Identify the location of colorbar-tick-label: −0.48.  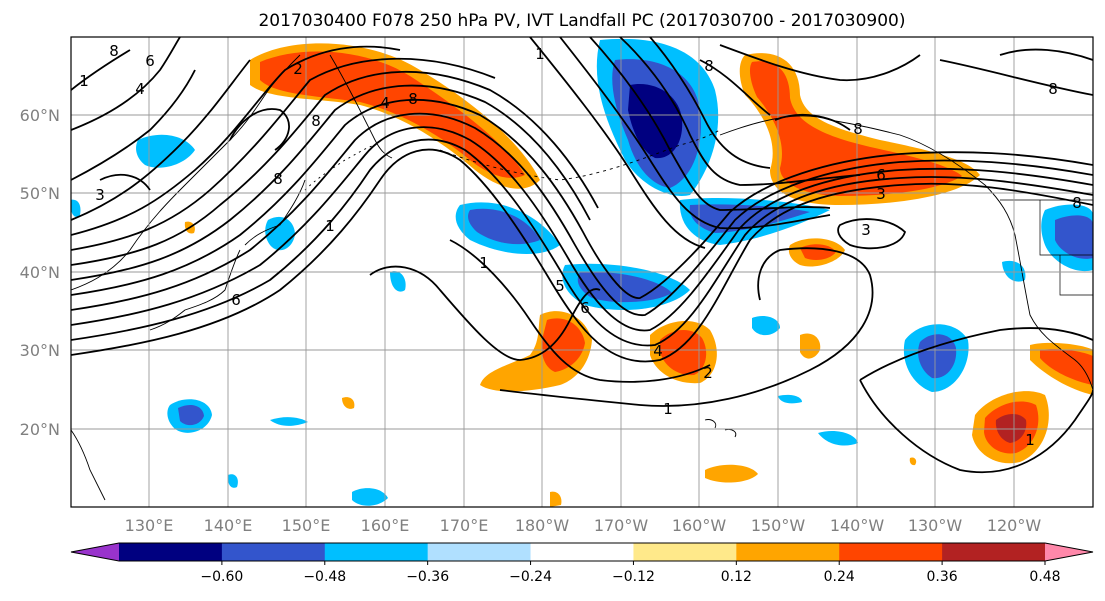
(324, 577).